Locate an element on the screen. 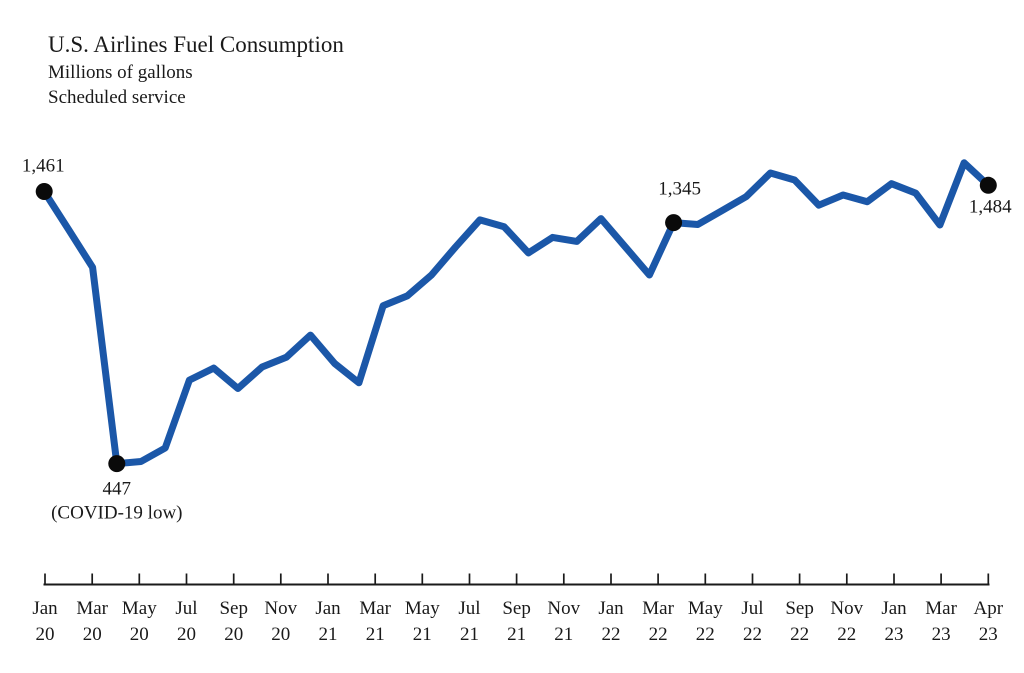  chart-title: U.S. Airlines Fuel Consumption is located at coordinates (196, 44).